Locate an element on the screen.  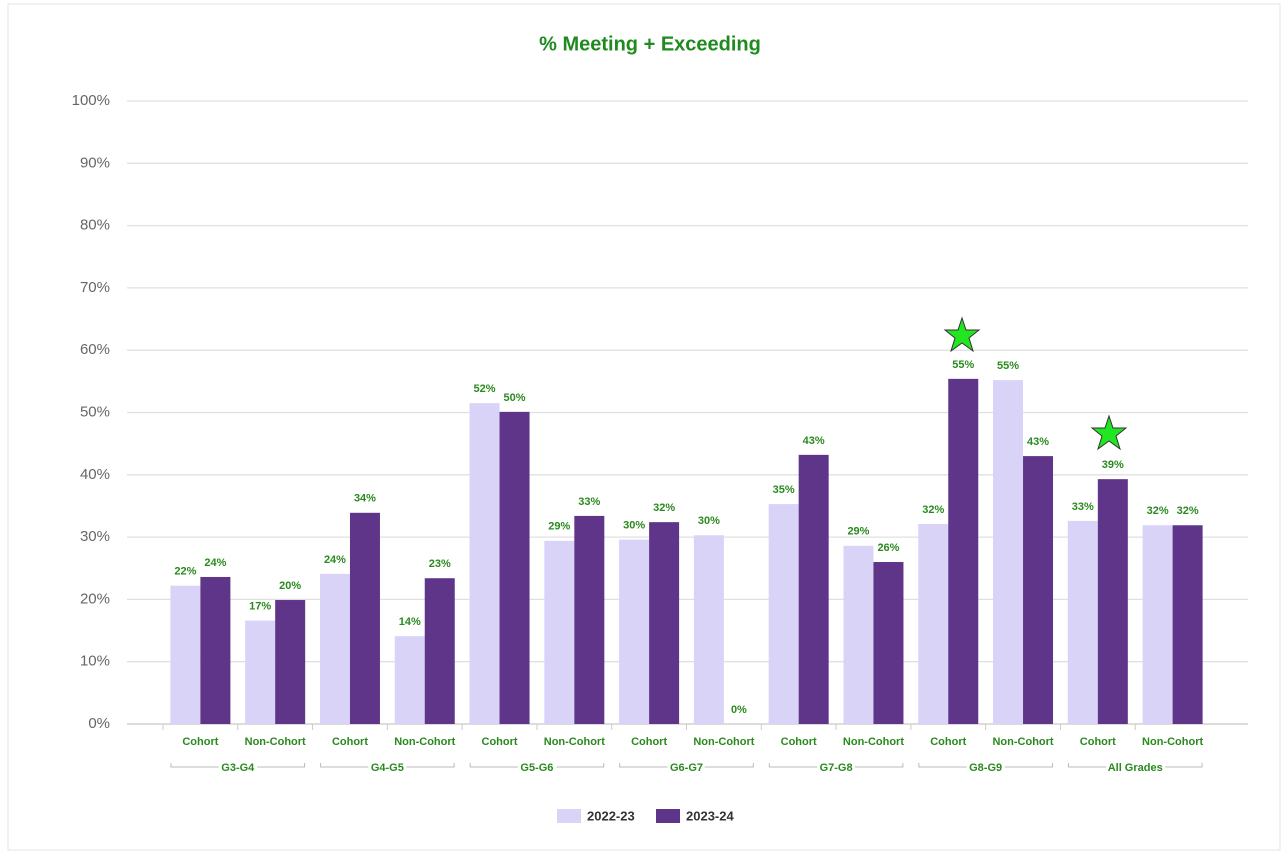
group-label: G5-G6 is located at coordinates (536, 768).